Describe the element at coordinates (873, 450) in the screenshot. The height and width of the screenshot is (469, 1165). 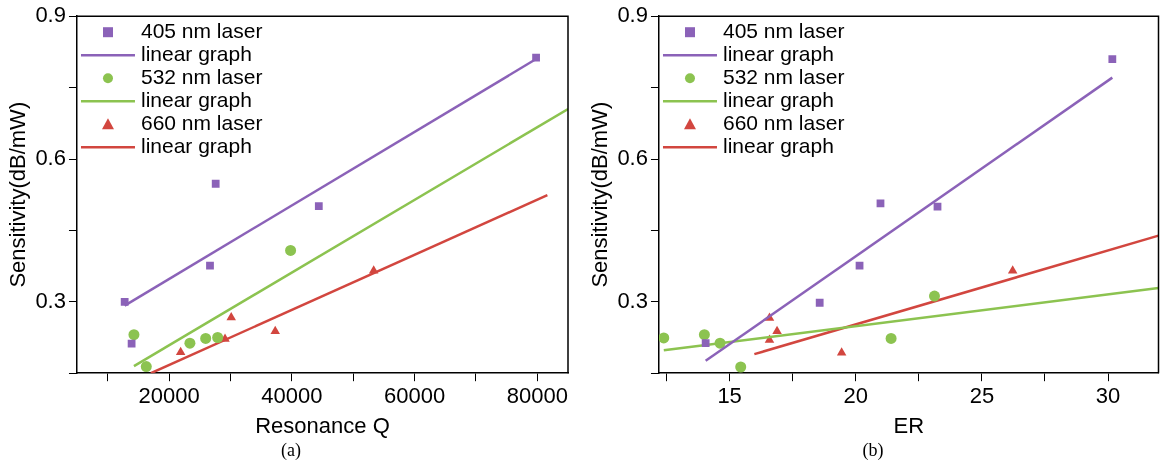
I see `text: (b)` at that location.